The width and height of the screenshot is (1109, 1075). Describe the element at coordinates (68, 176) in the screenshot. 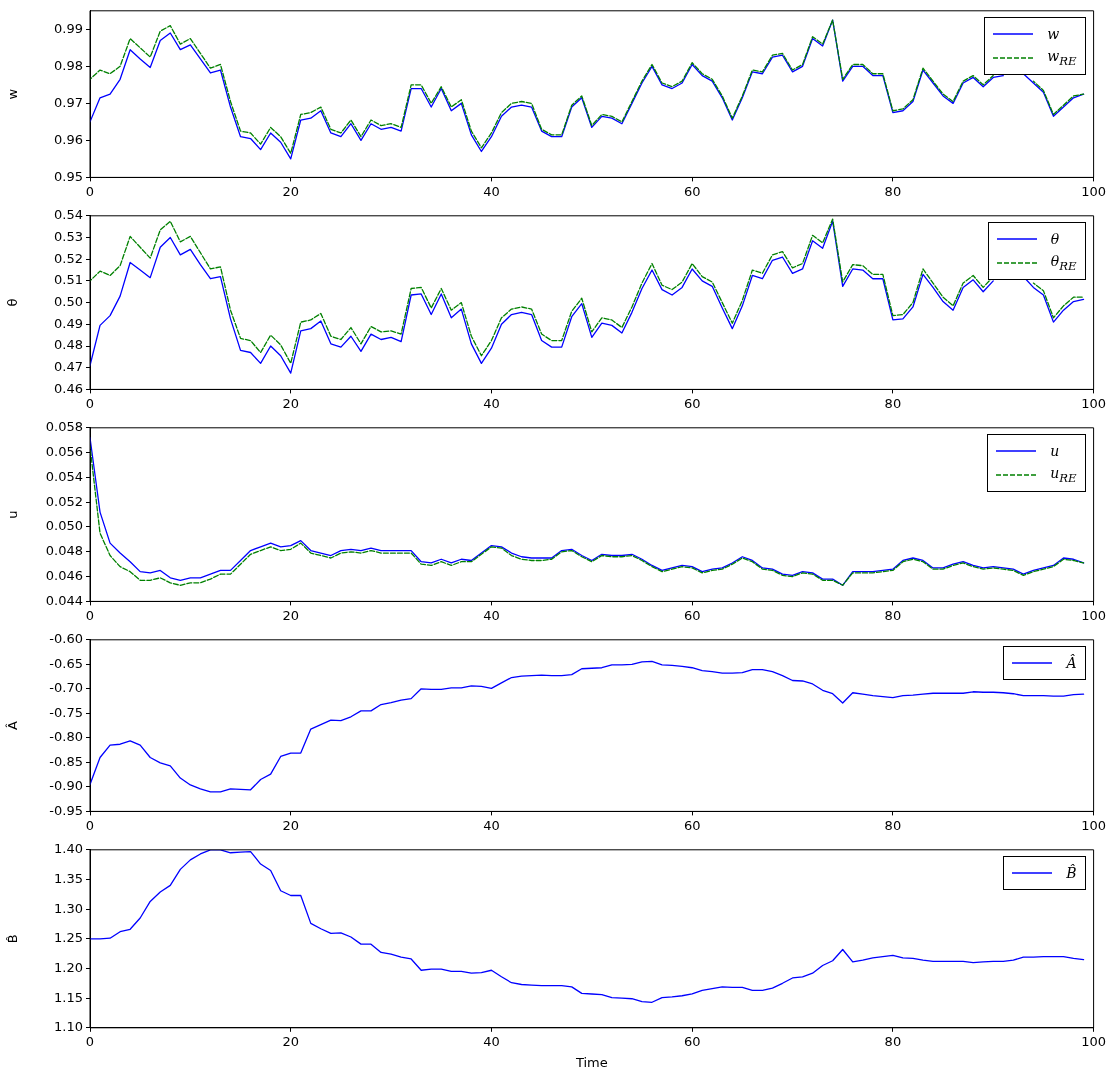

I see `y-tick-label: 0.95` at that location.